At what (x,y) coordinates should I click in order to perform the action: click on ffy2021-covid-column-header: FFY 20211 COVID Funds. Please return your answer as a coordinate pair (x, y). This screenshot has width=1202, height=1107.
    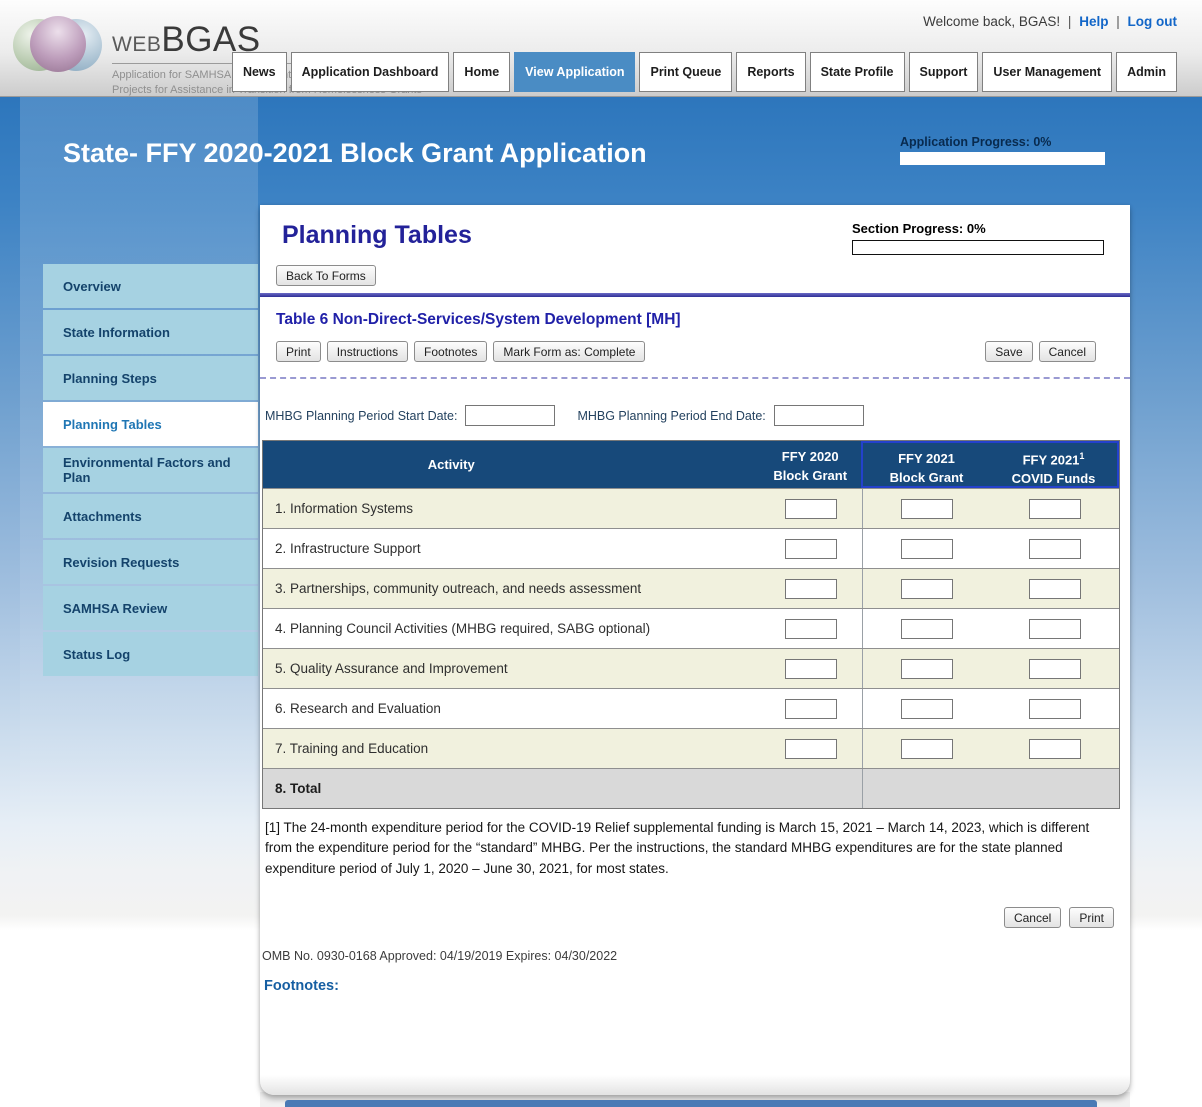
    Looking at the image, I should click on (1053, 469).